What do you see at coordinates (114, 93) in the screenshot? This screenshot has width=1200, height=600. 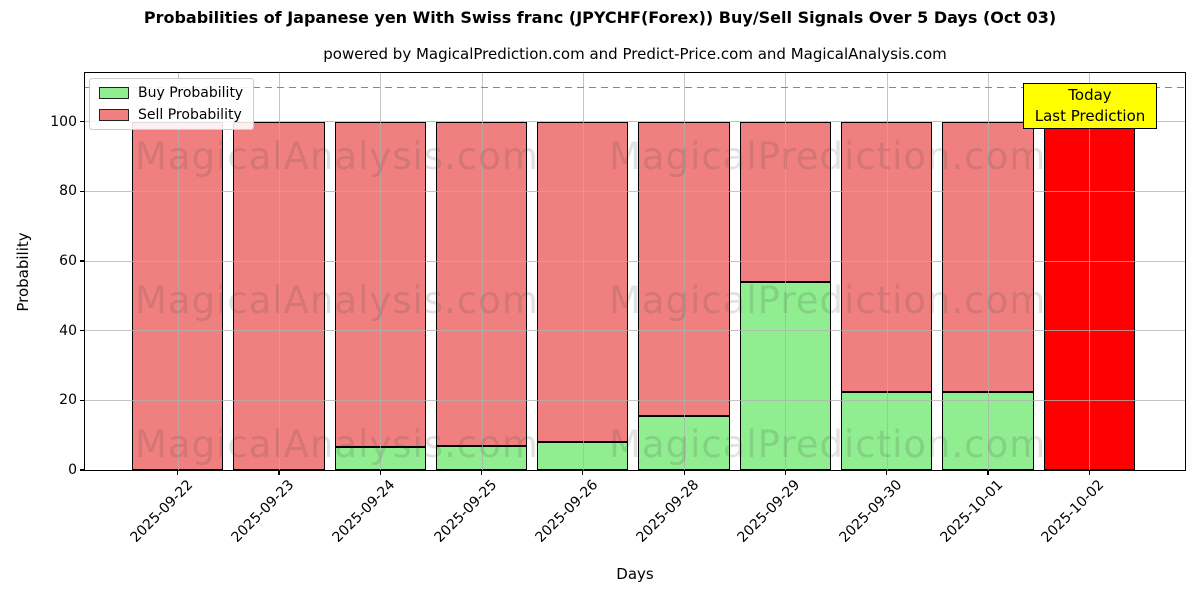 I see `buy-swatch-icon` at bounding box center [114, 93].